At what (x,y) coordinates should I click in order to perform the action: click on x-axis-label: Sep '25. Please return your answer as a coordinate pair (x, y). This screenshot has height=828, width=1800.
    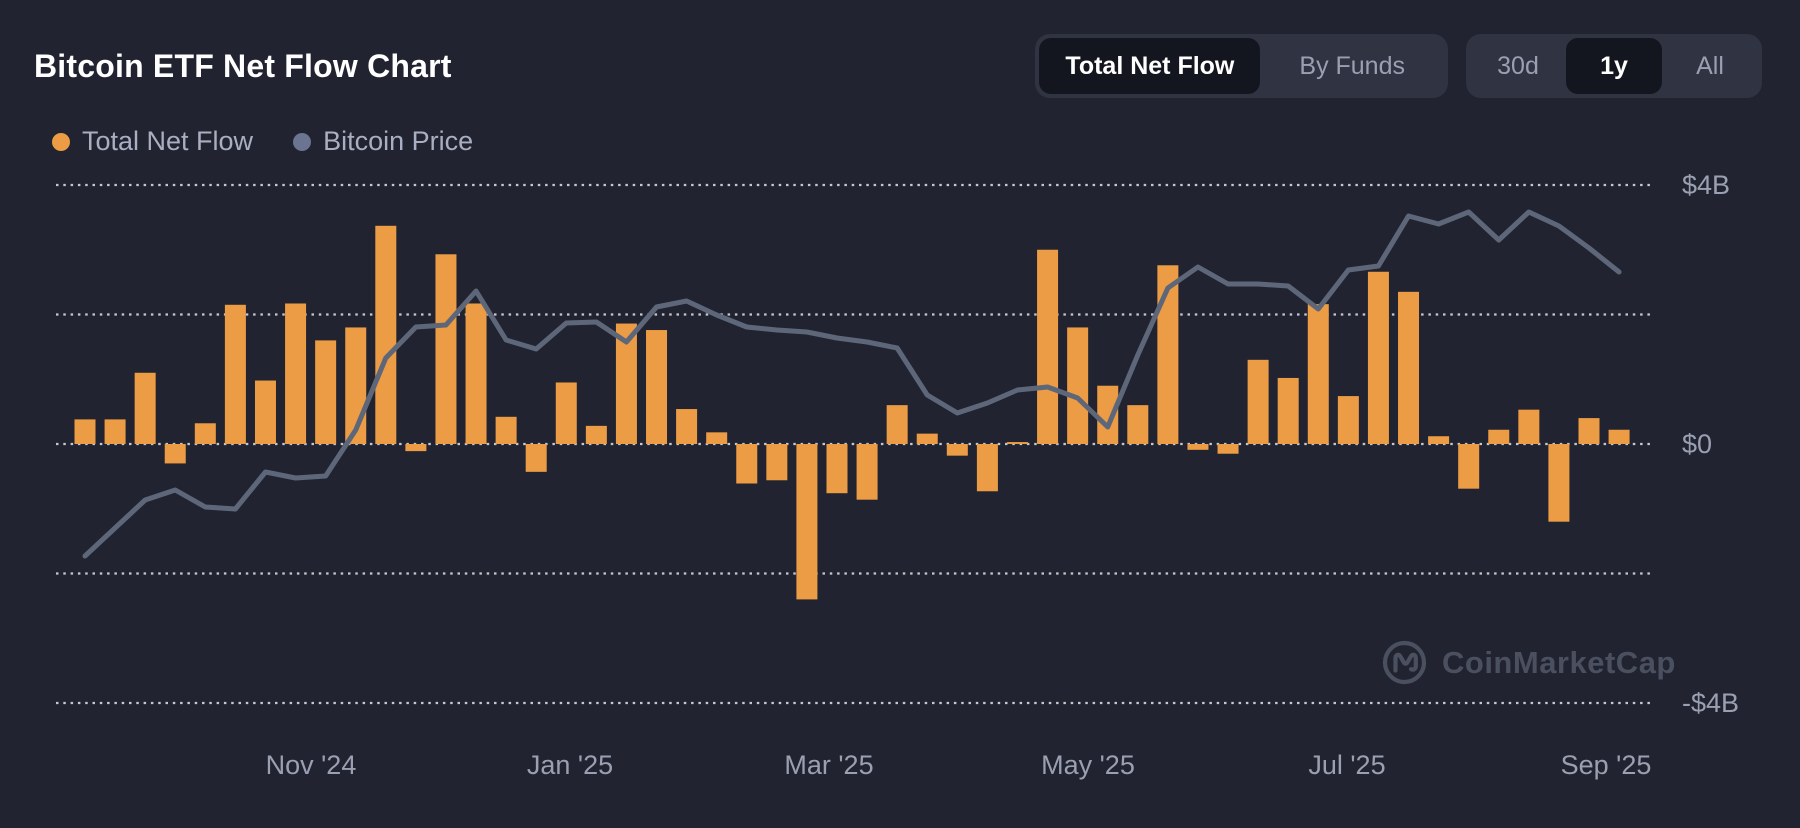
    Looking at the image, I should click on (1606, 765).